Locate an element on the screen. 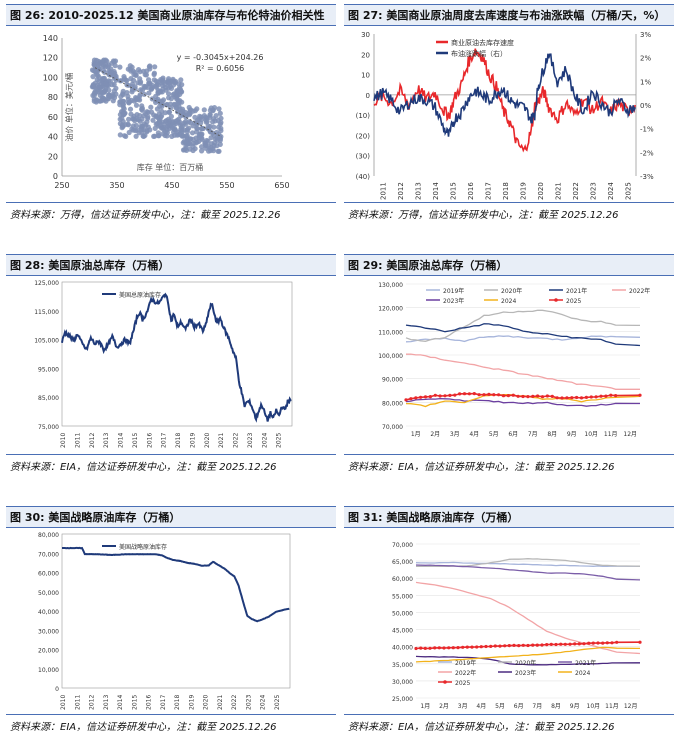 This screenshot has width=680, height=742. right-tick-label: 0% is located at coordinates (645, 106).